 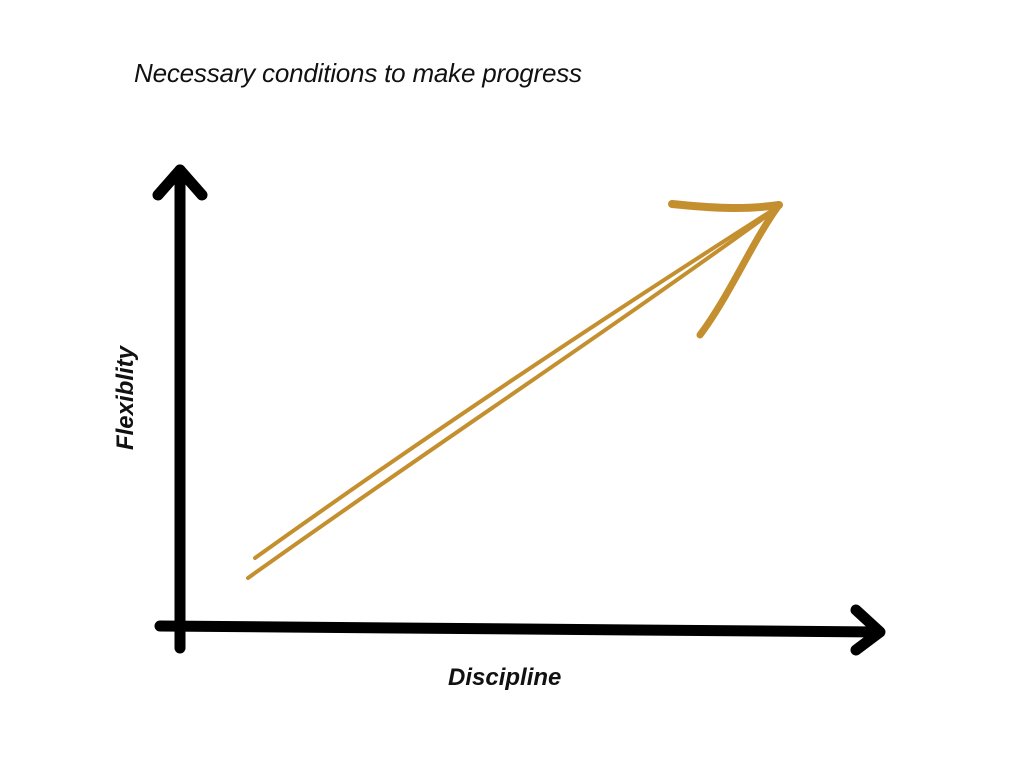 What do you see at coordinates (180, 409) in the screenshot?
I see `y-axis` at bounding box center [180, 409].